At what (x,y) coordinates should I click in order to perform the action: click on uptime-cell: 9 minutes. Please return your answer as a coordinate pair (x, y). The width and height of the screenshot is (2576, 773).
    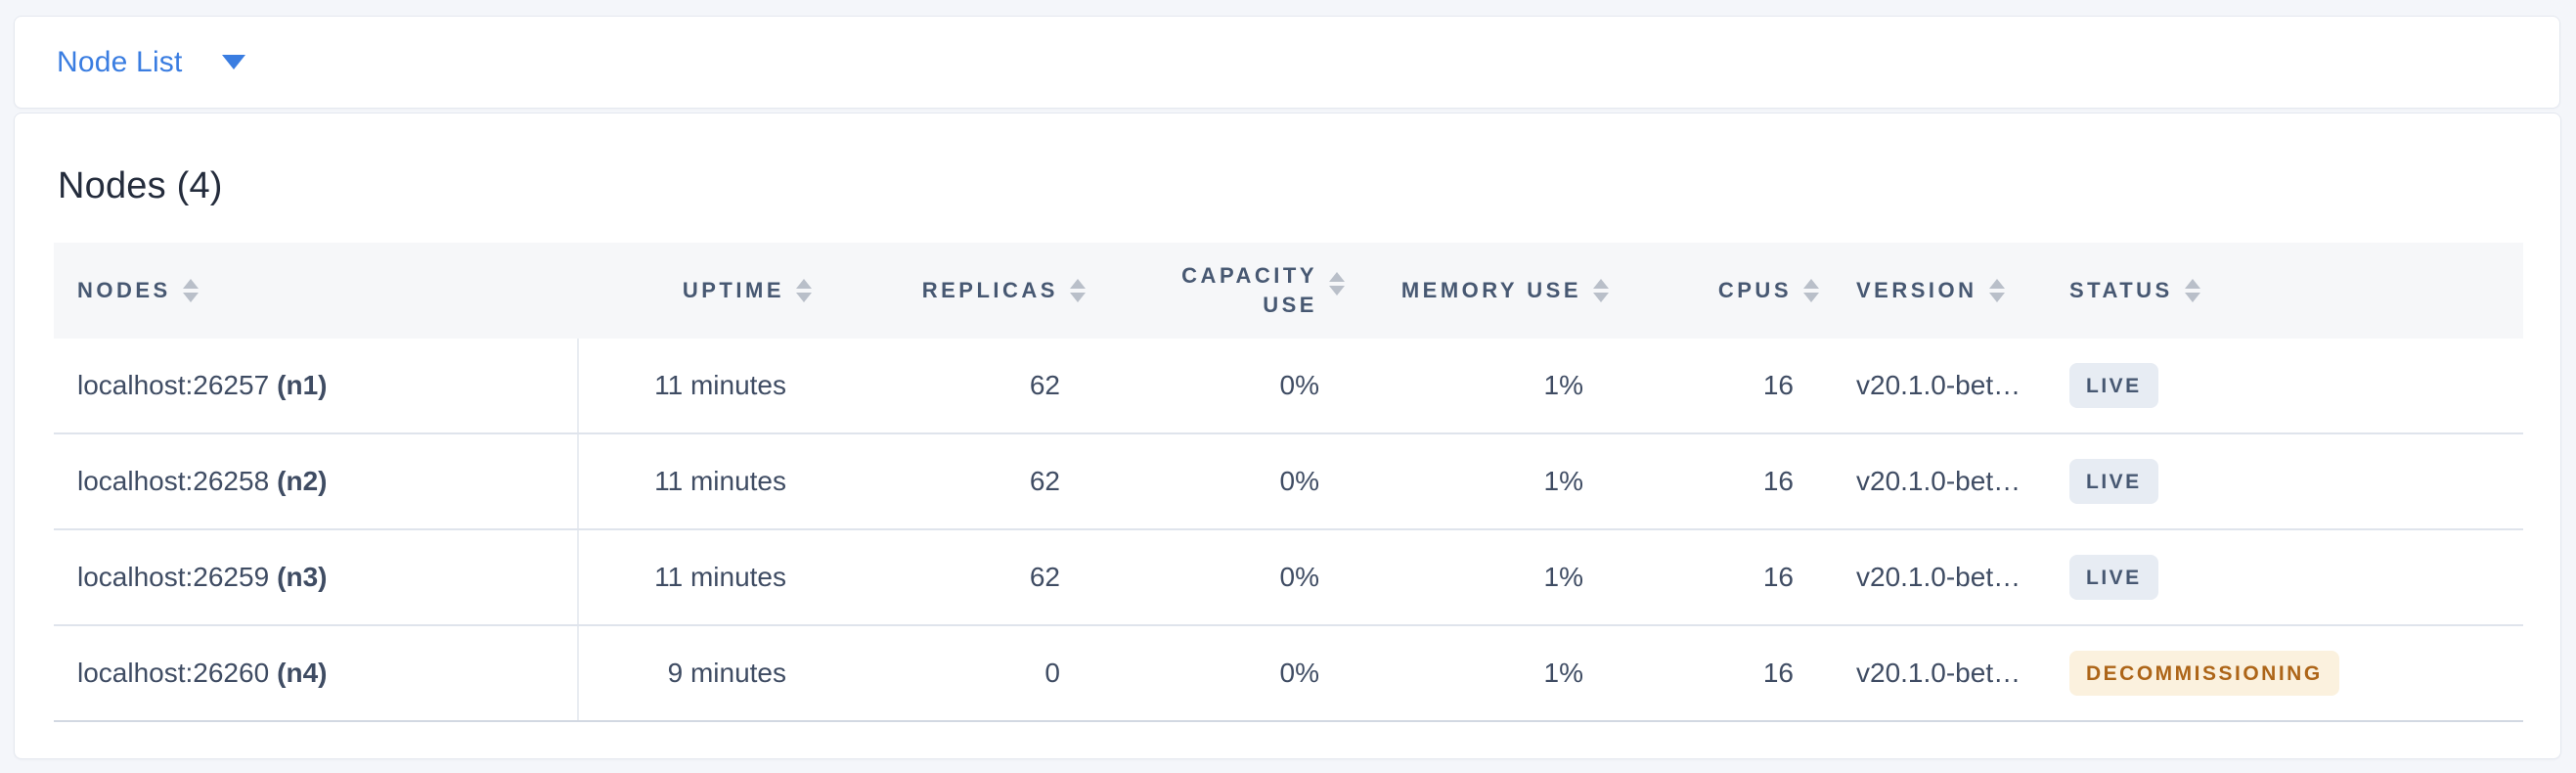
    Looking at the image, I should click on (727, 673).